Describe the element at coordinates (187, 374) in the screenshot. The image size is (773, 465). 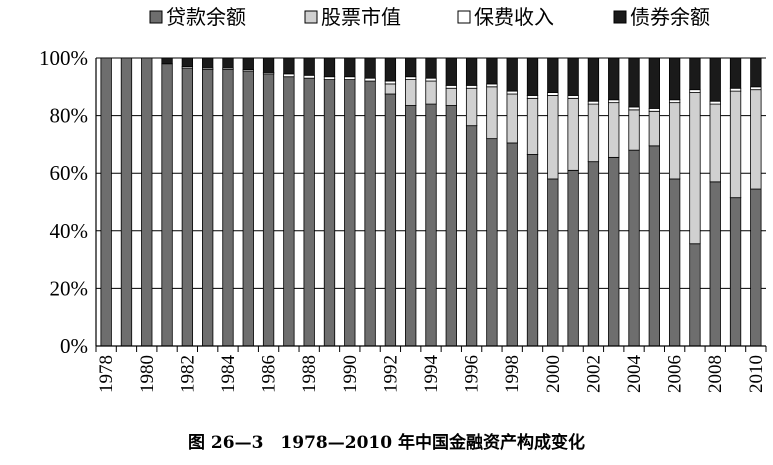
I see `x-tick-label: 1982` at that location.